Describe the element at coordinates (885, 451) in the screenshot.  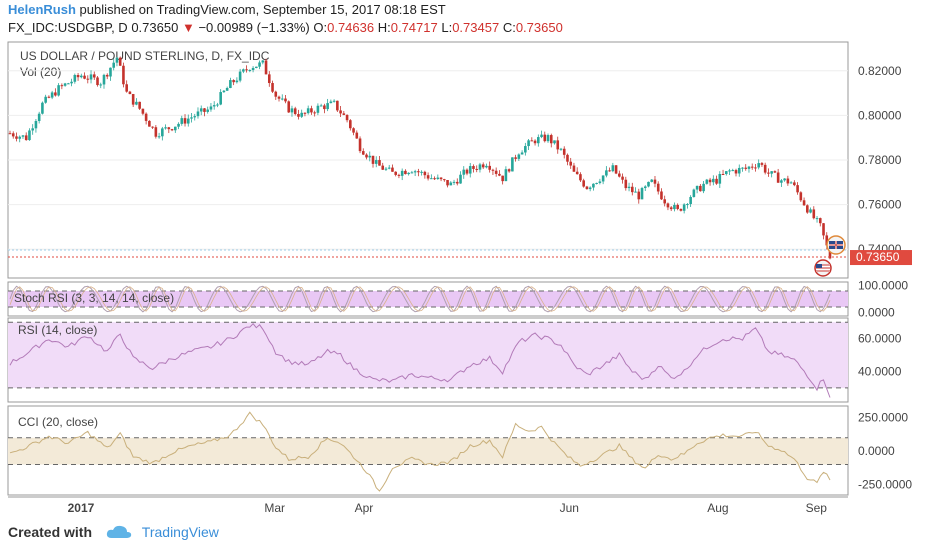
I see `cci-axis: 250.0000 0.0000 -250.0000` at that location.